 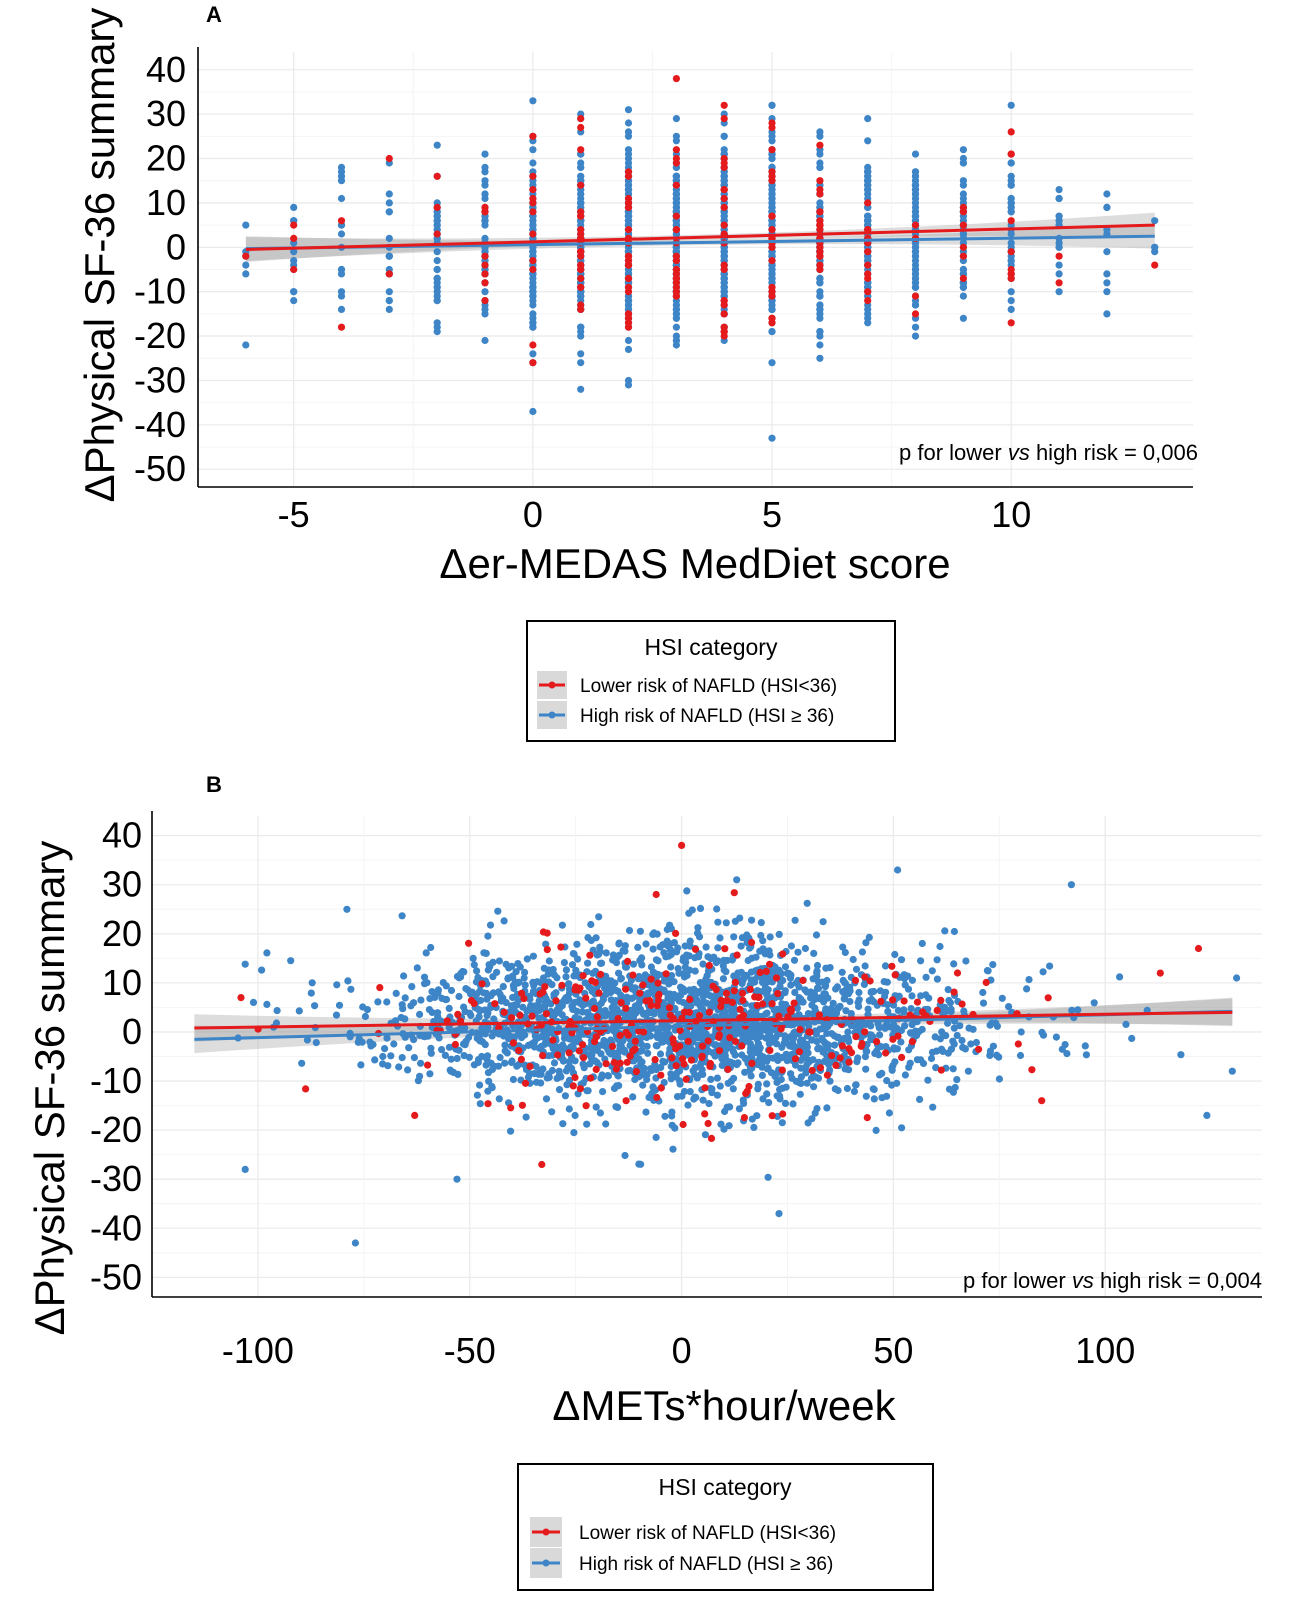 What do you see at coordinates (546, 1563) in the screenshot?
I see `legend-key-high-risk-b` at bounding box center [546, 1563].